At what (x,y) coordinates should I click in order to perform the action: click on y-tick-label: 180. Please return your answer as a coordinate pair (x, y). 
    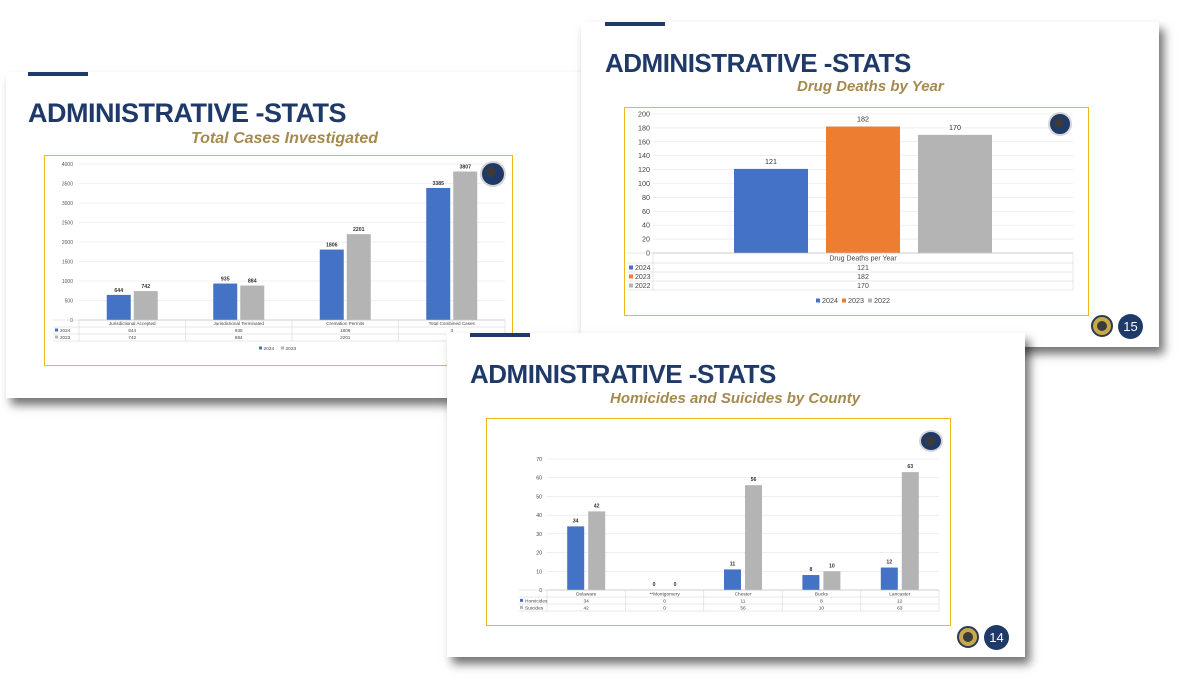
    Looking at the image, I should click on (644, 127).